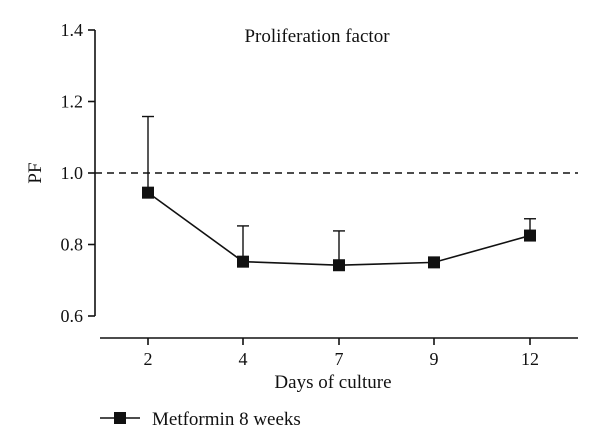  Describe the element at coordinates (530, 359) in the screenshot. I see `x-tick-label: 12` at that location.